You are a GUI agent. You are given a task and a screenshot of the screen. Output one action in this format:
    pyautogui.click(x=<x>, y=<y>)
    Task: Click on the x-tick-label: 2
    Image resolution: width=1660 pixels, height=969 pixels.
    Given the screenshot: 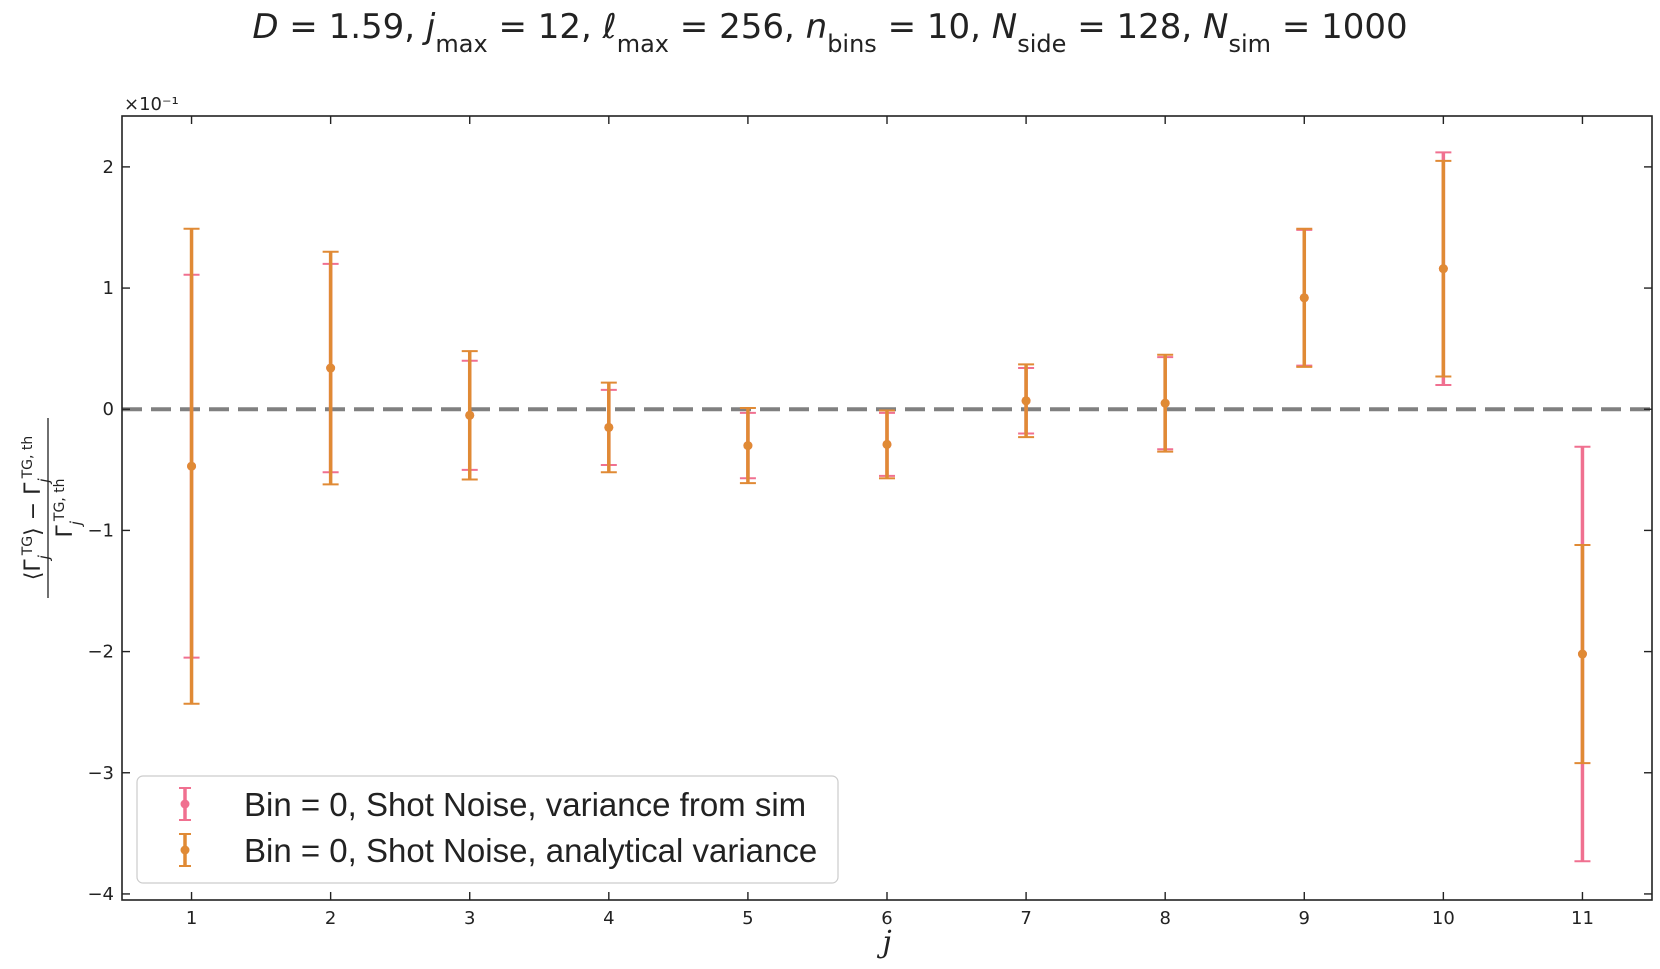 What is the action you would take?
    pyautogui.click(x=330, y=918)
    